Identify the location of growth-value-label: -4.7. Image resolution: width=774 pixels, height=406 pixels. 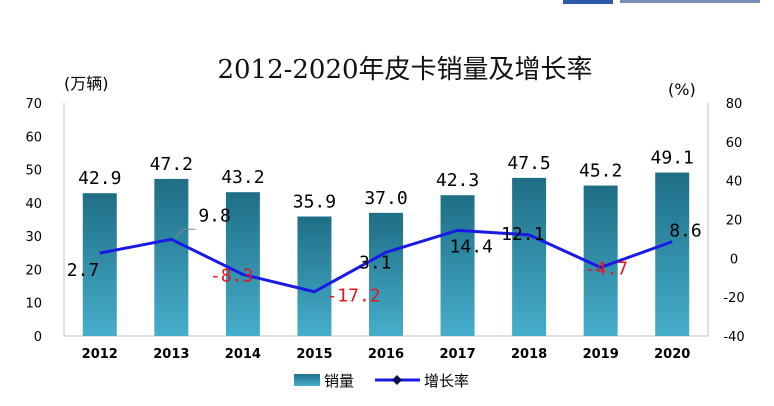
(606, 268).